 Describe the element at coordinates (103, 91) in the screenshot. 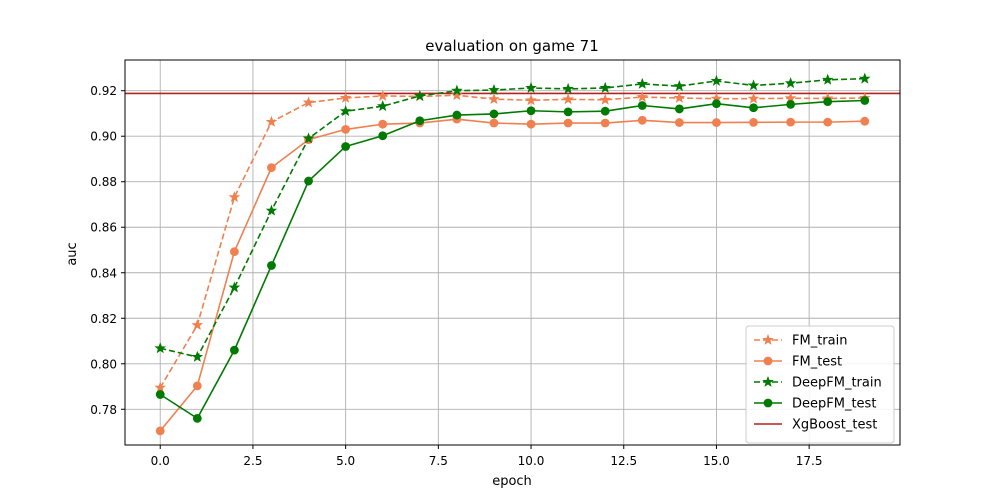

I see `y-tick-label: 0.92` at that location.